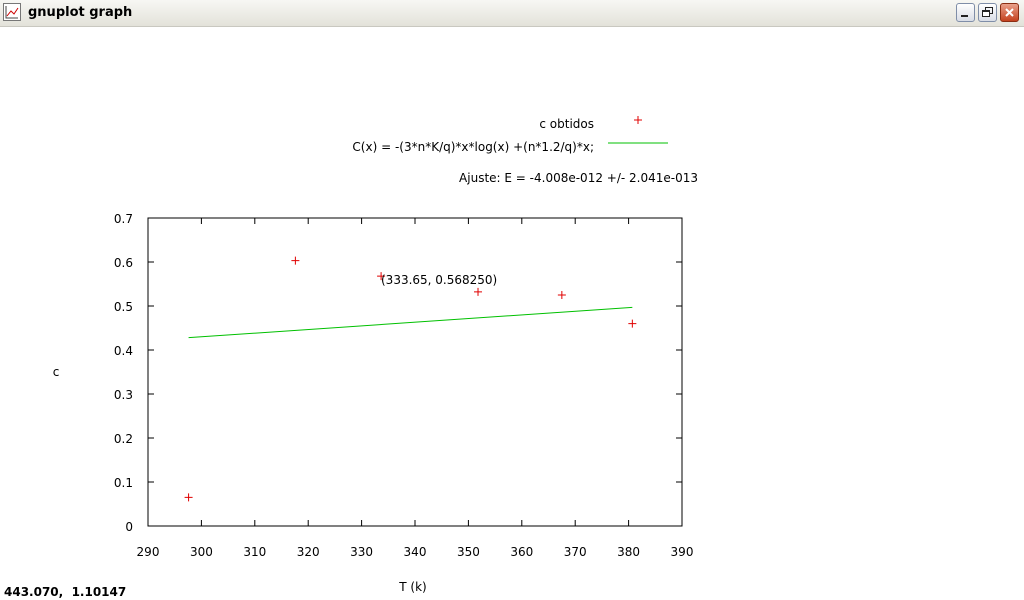 This screenshot has width=1024, height=600. What do you see at coordinates (254, 552) in the screenshot?
I see `x-tick-label: 310` at bounding box center [254, 552].